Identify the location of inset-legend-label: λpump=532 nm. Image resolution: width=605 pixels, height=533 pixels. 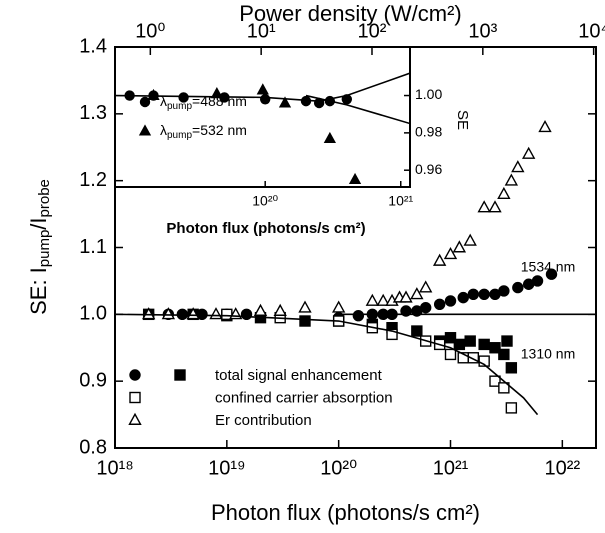
(203, 131).